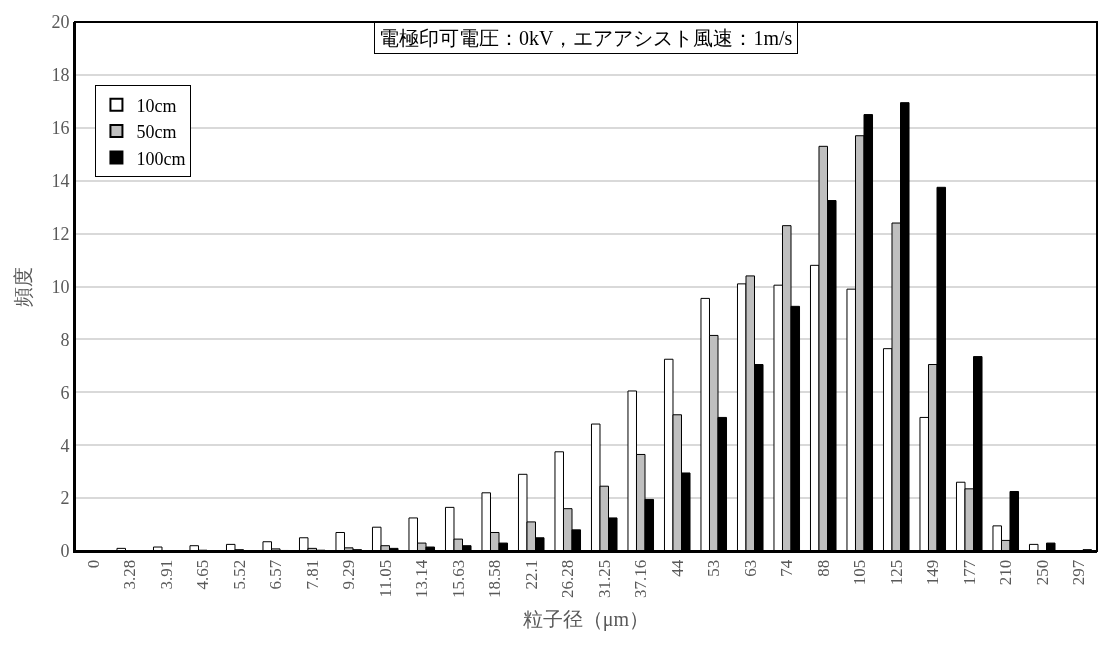  What do you see at coordinates (568, 579) in the screenshot?
I see `x-tick-label: 26.28` at bounding box center [568, 579].